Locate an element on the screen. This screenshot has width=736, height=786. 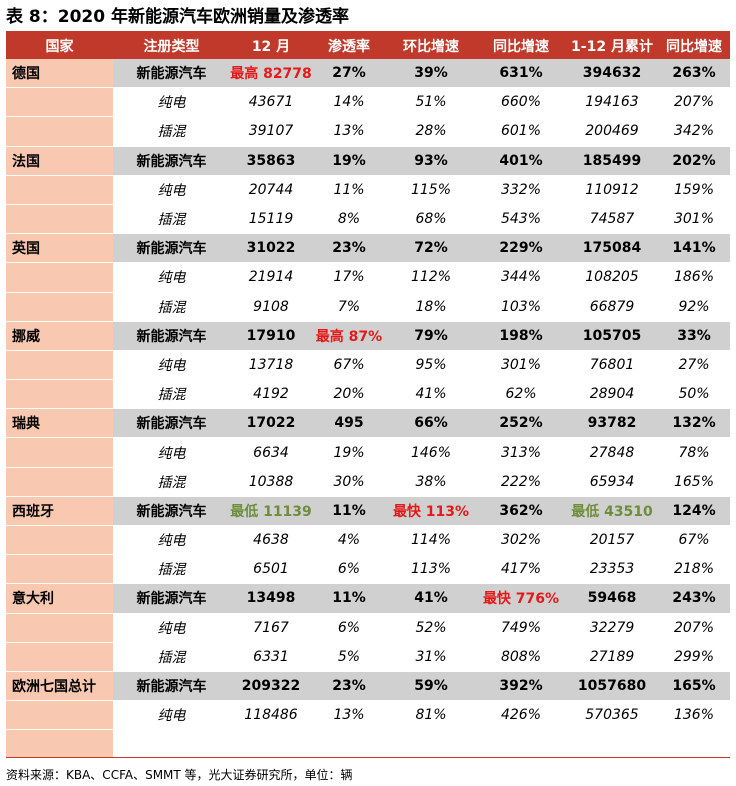
table-row: 纯电 43671 14% 51% 660% 194163 207% is located at coordinates (368, 103).